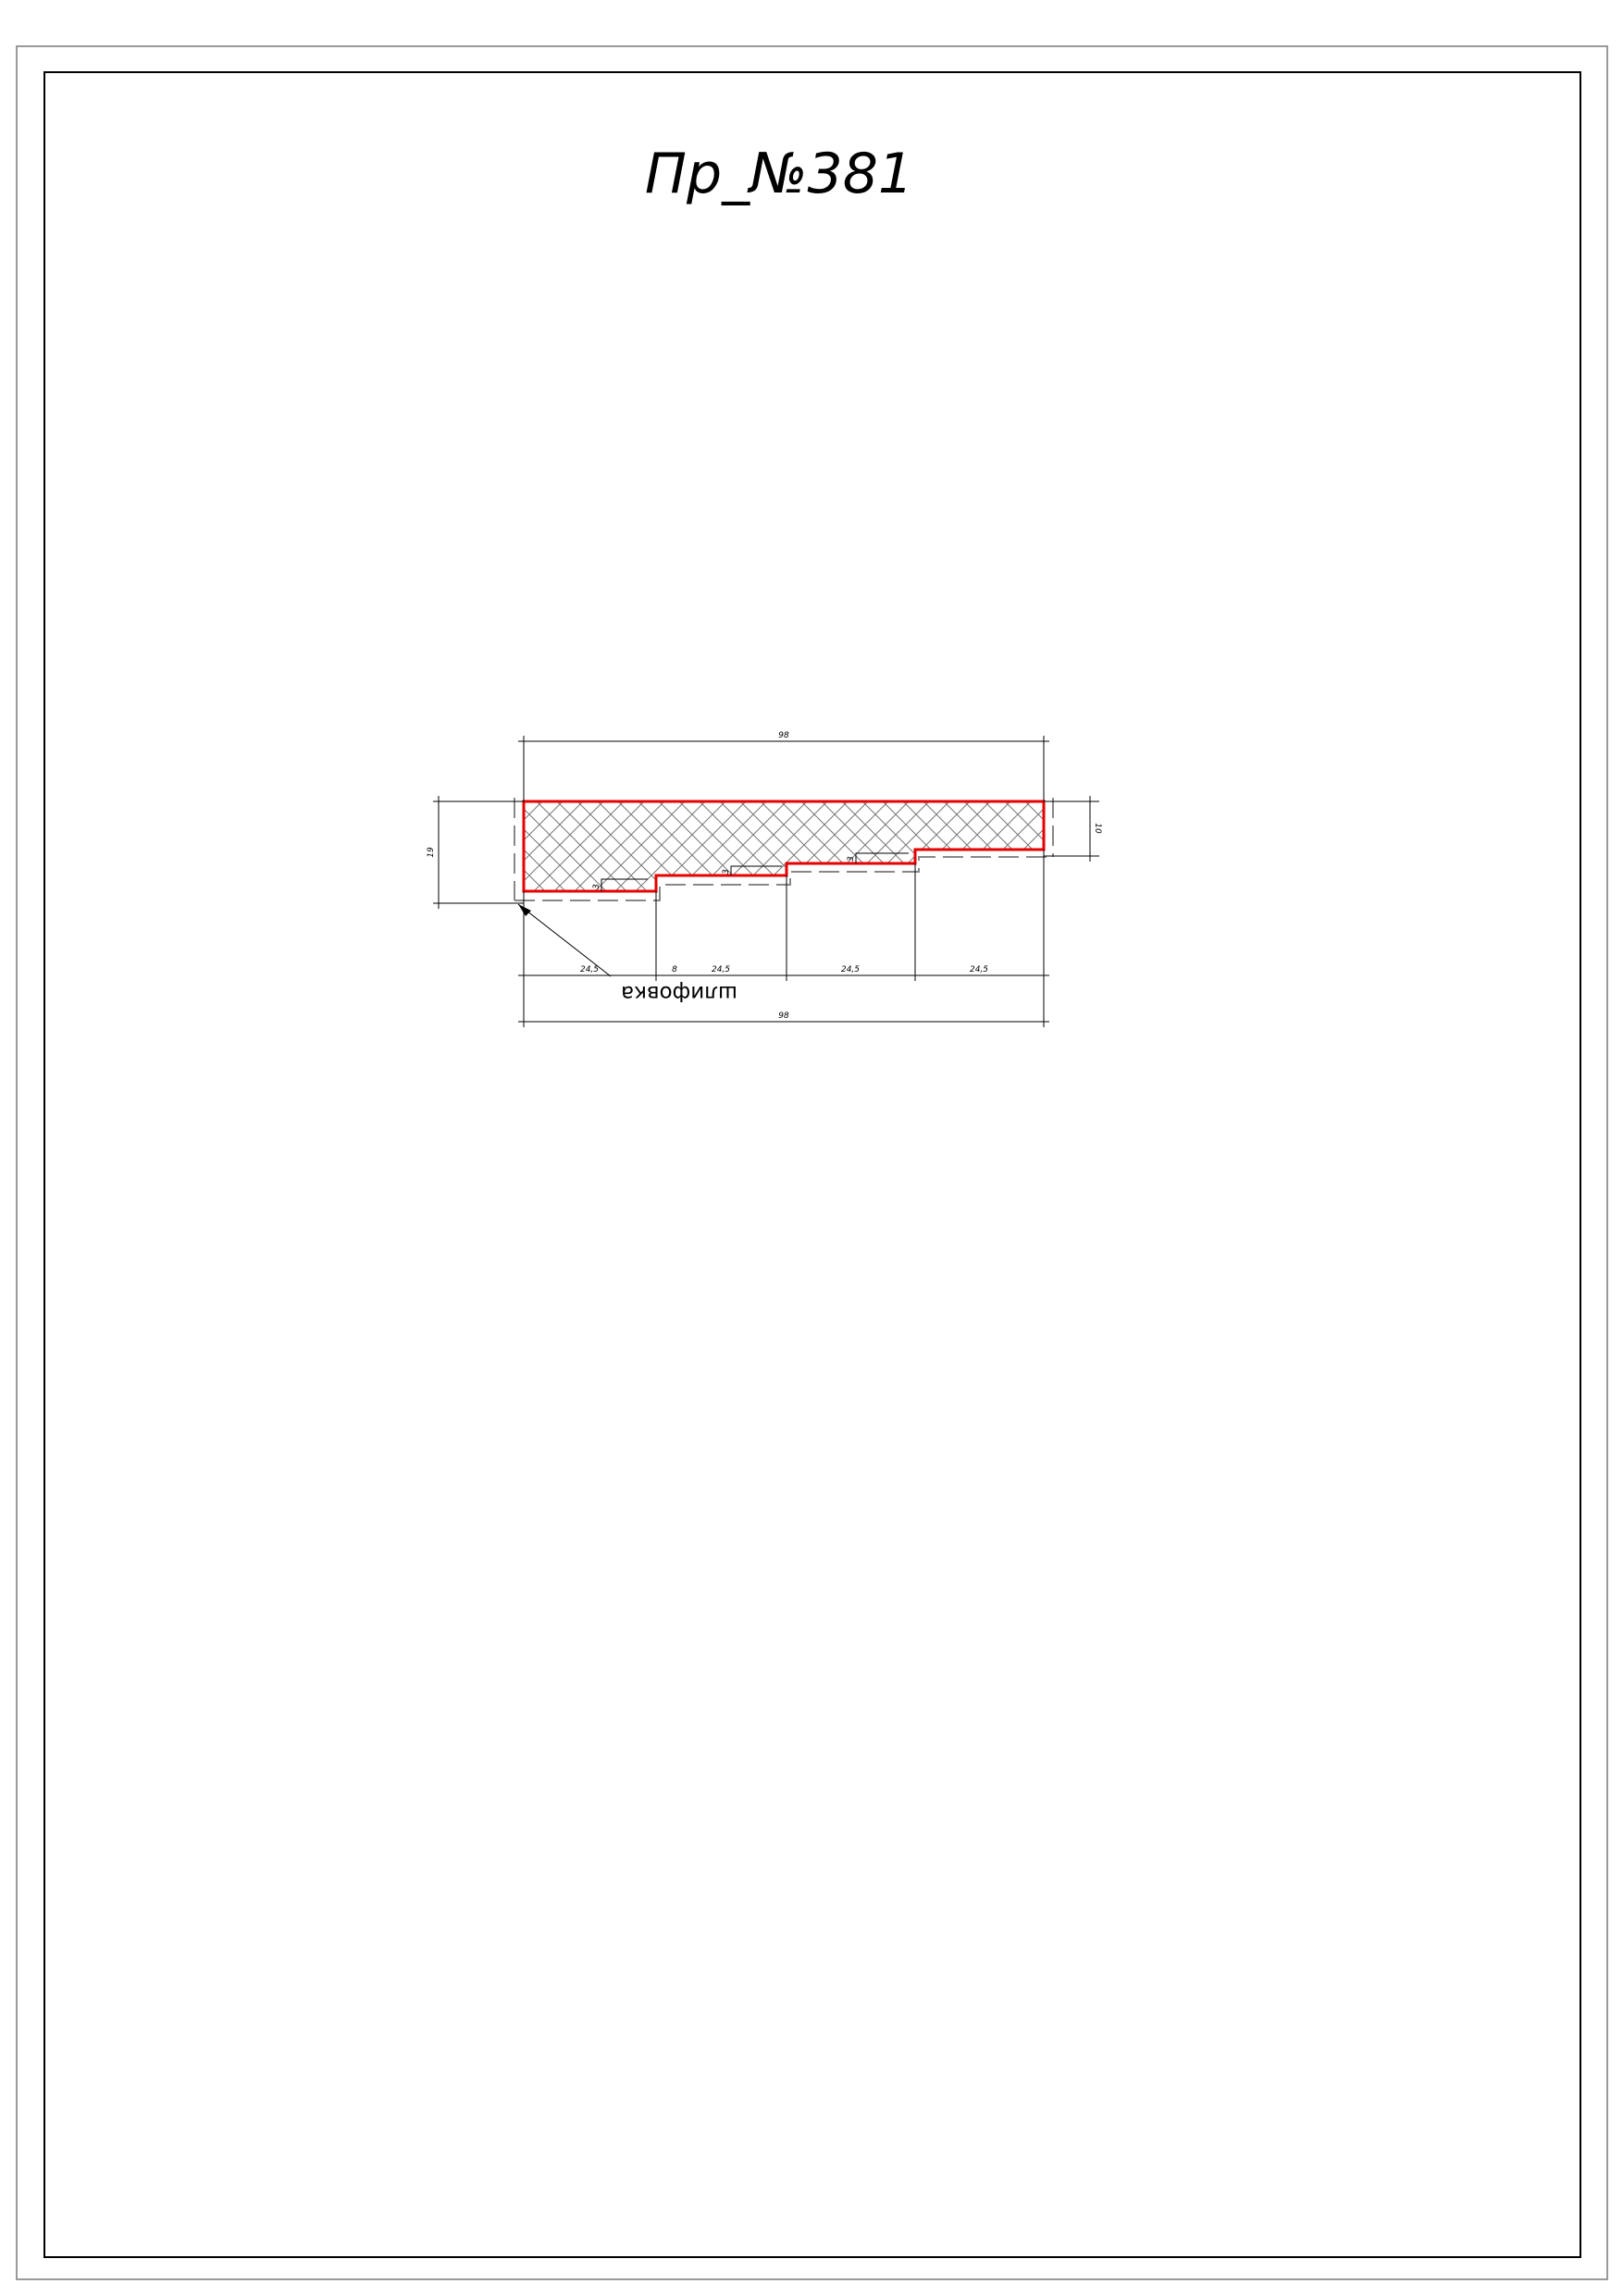 This screenshot has width=1623, height=2296. Describe the element at coordinates (564, 940) in the screenshot. I see `callout-leader` at that location.